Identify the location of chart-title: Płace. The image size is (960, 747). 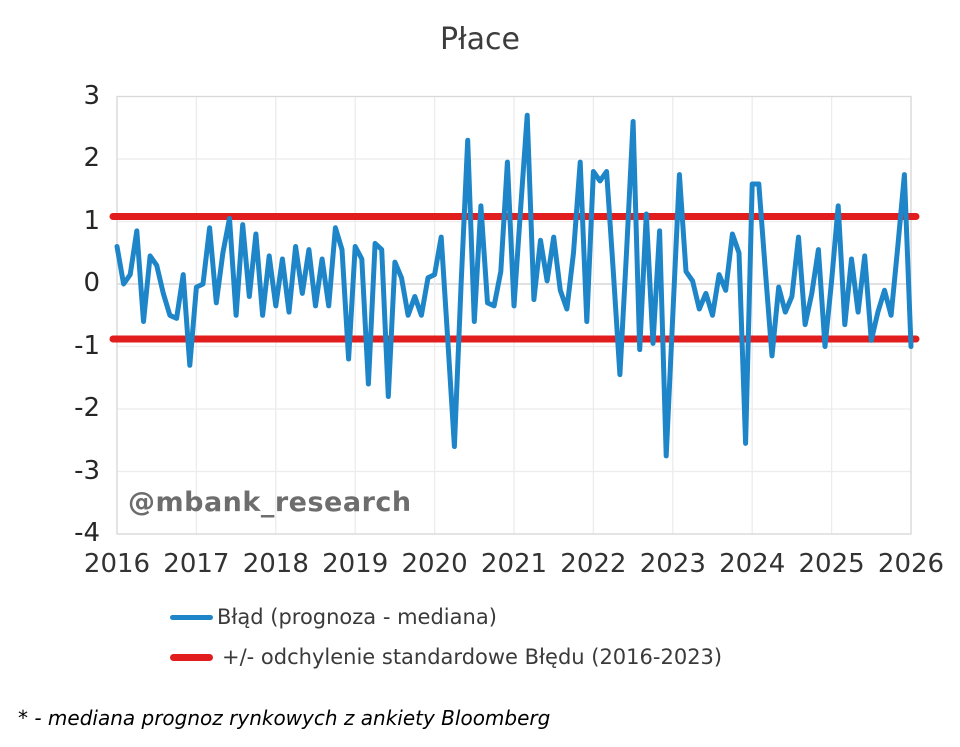
(480, 39).